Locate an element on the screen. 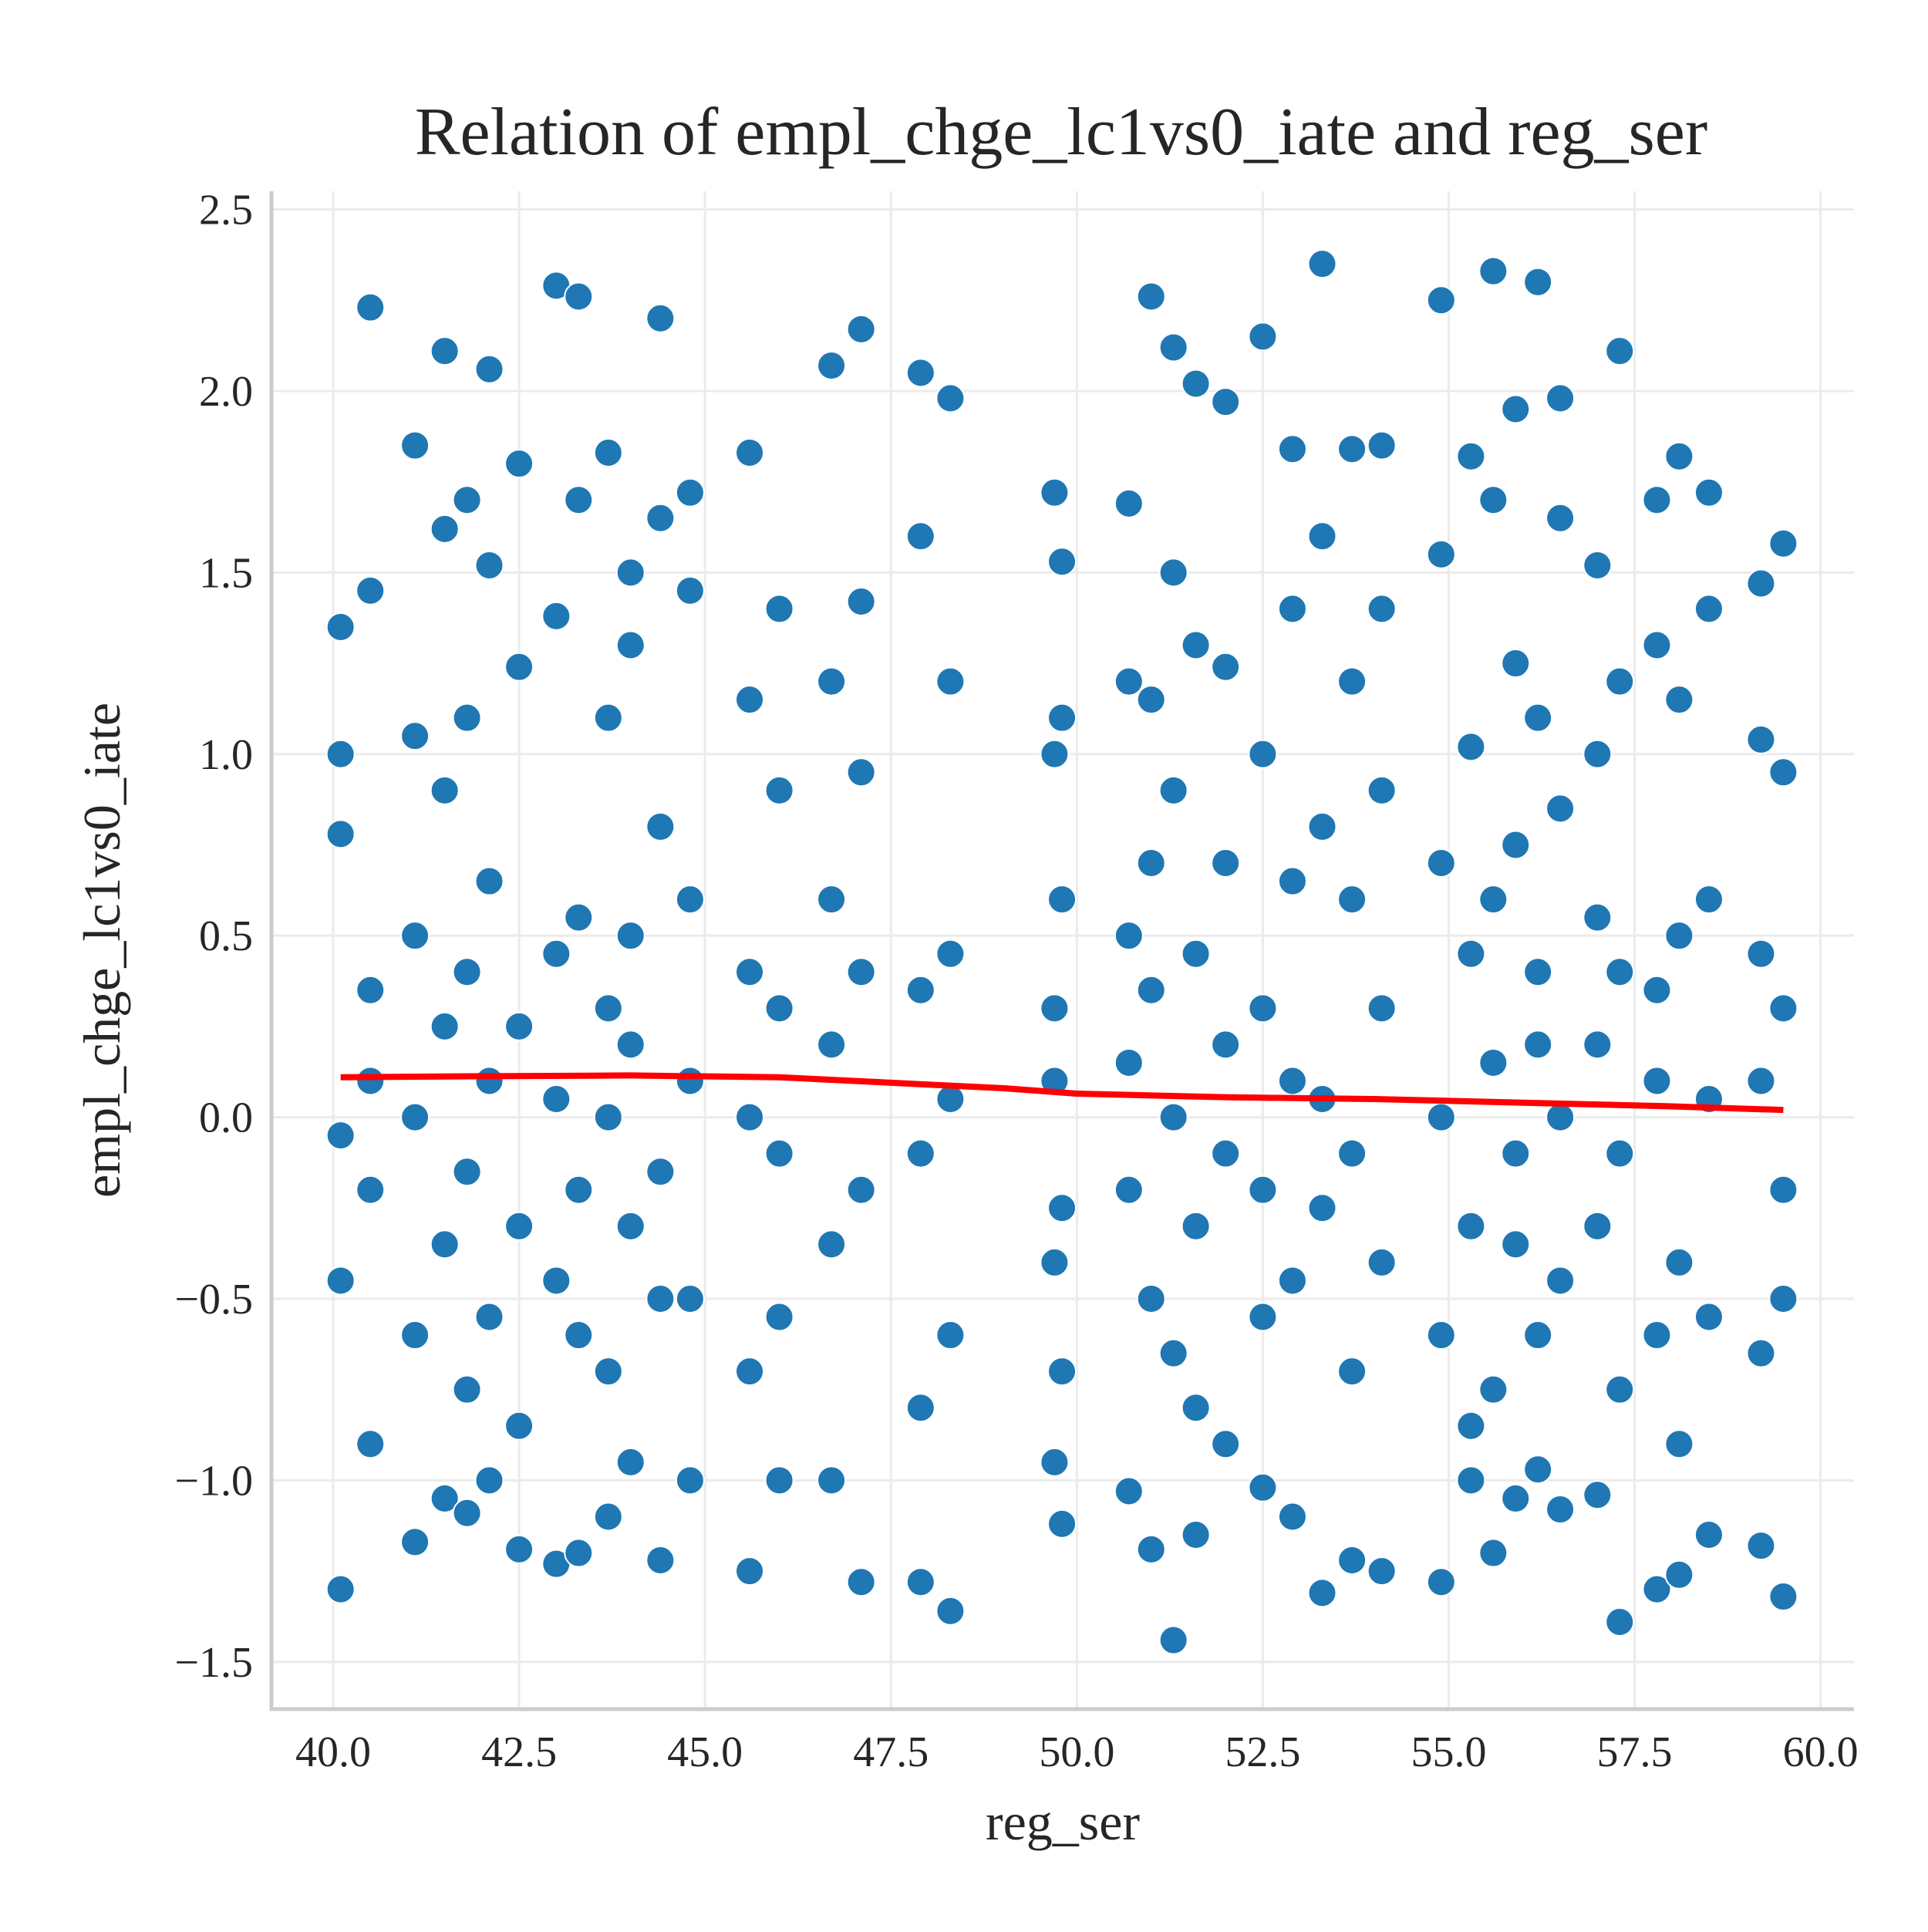 Image resolution: width=1928 pixels, height=1932 pixels. y-tick-label: 1.5 is located at coordinates (226, 573).